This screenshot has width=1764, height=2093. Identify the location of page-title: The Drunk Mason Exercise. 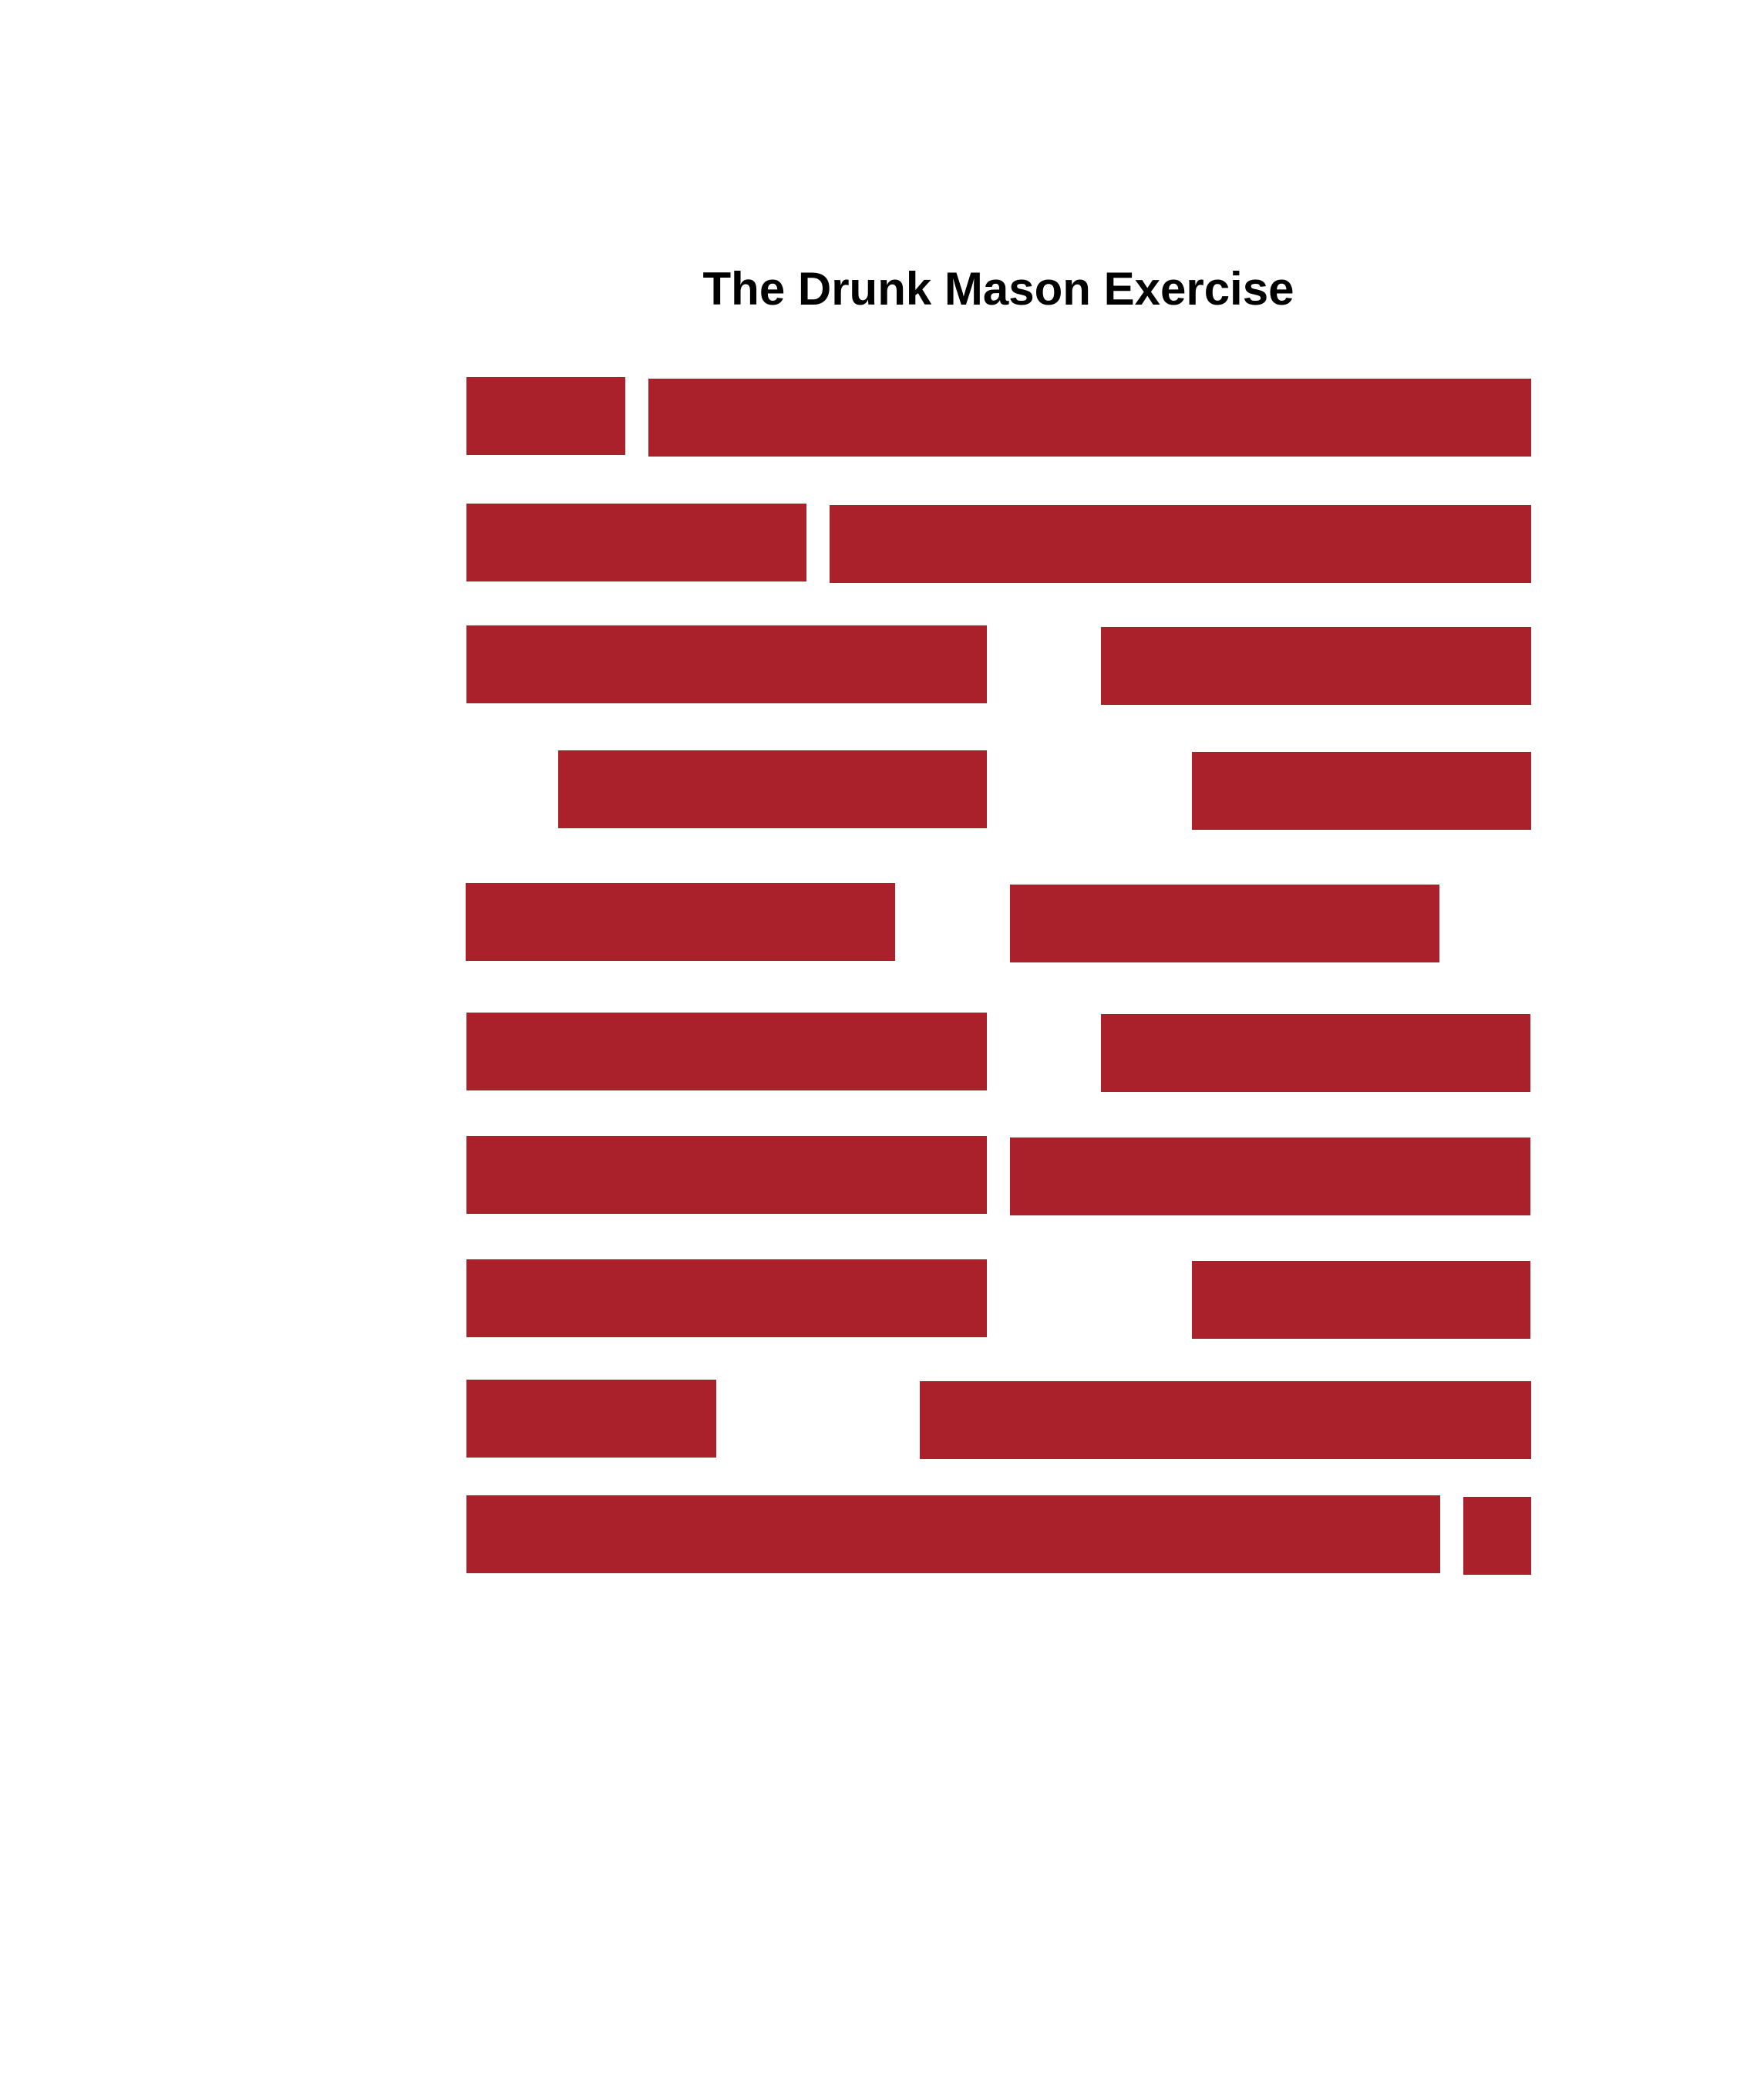
(998, 289).